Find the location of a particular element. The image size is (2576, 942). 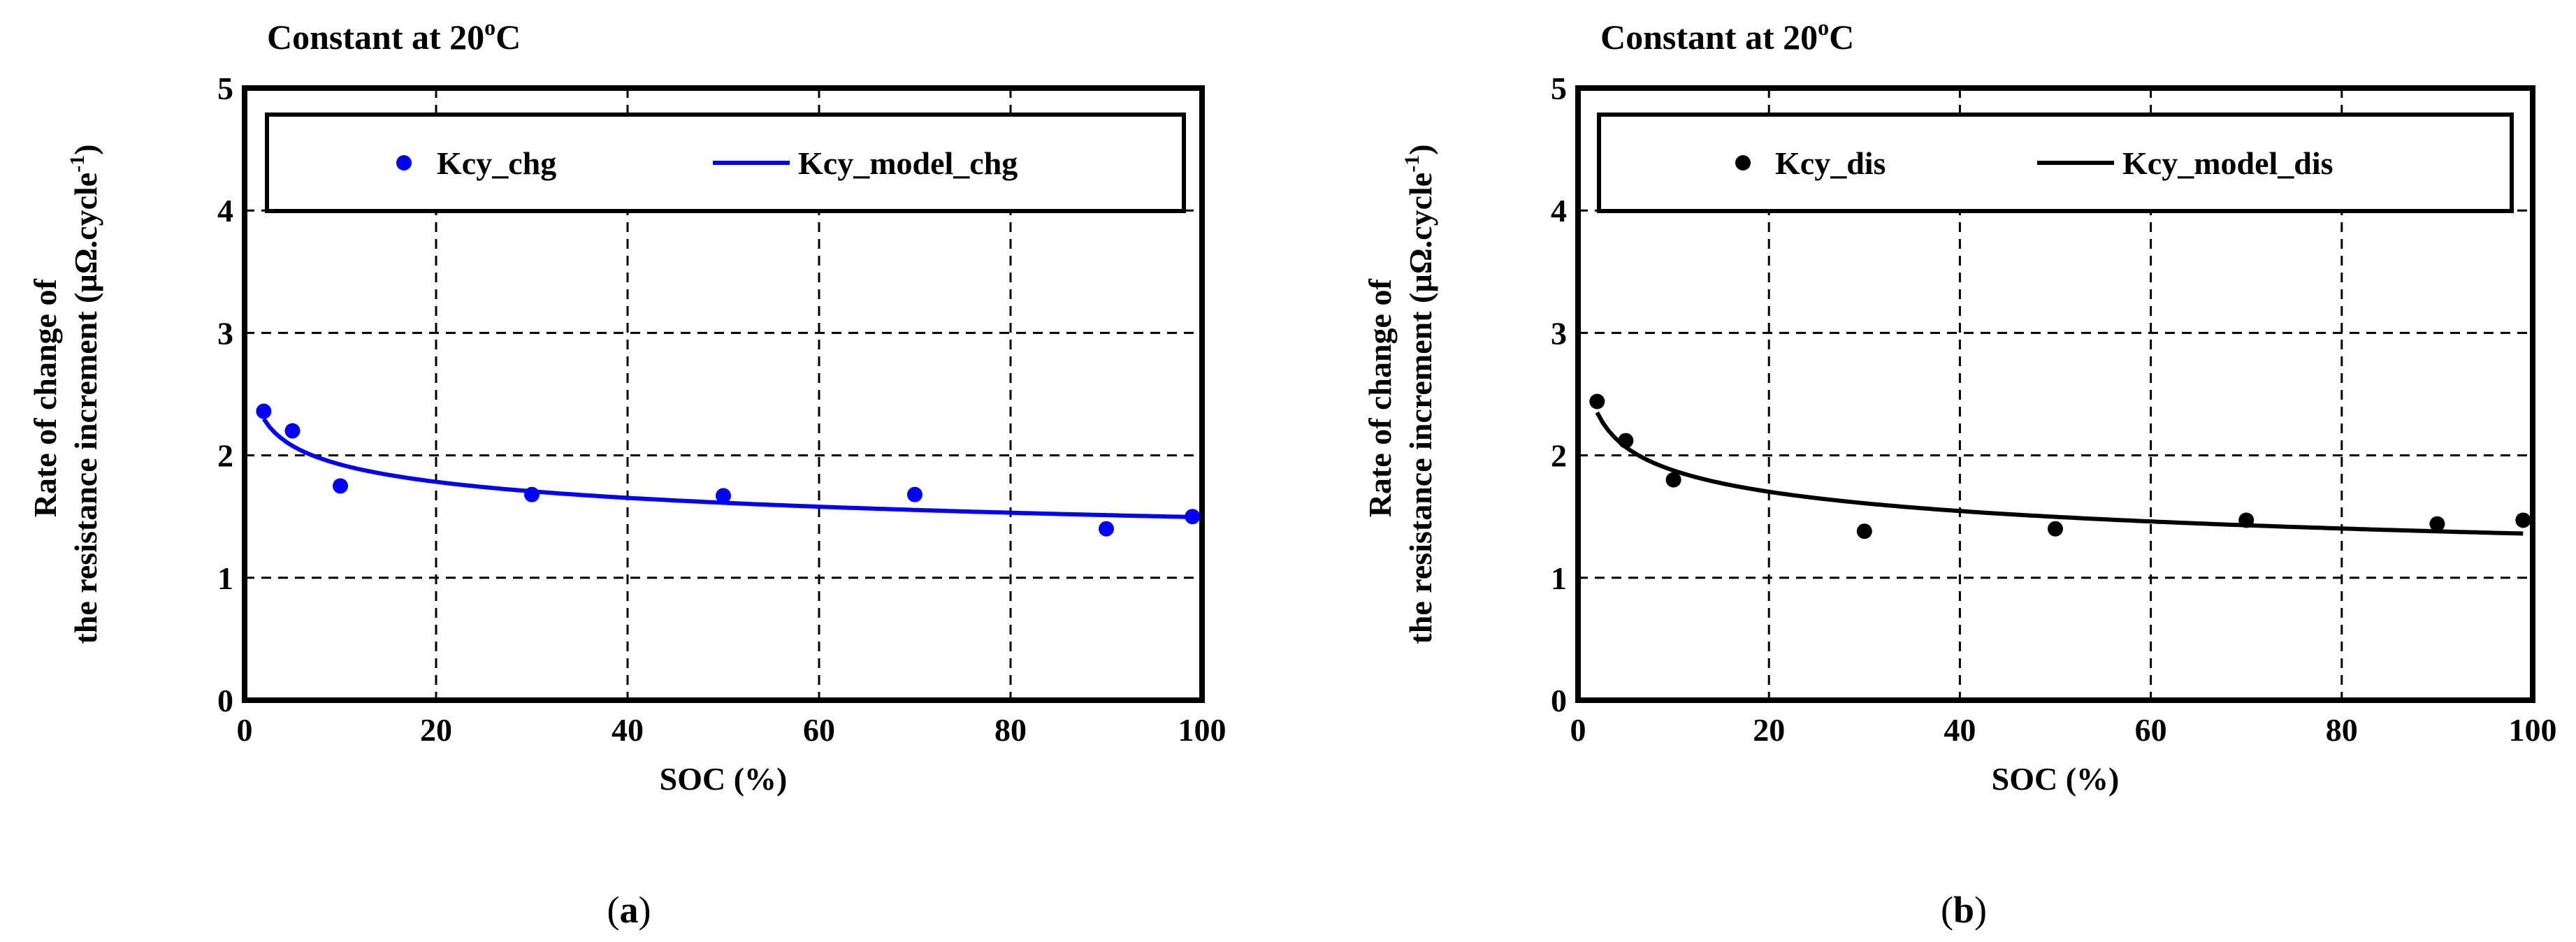

legend-label-line: Kcy_model_dis is located at coordinates (2227, 163).